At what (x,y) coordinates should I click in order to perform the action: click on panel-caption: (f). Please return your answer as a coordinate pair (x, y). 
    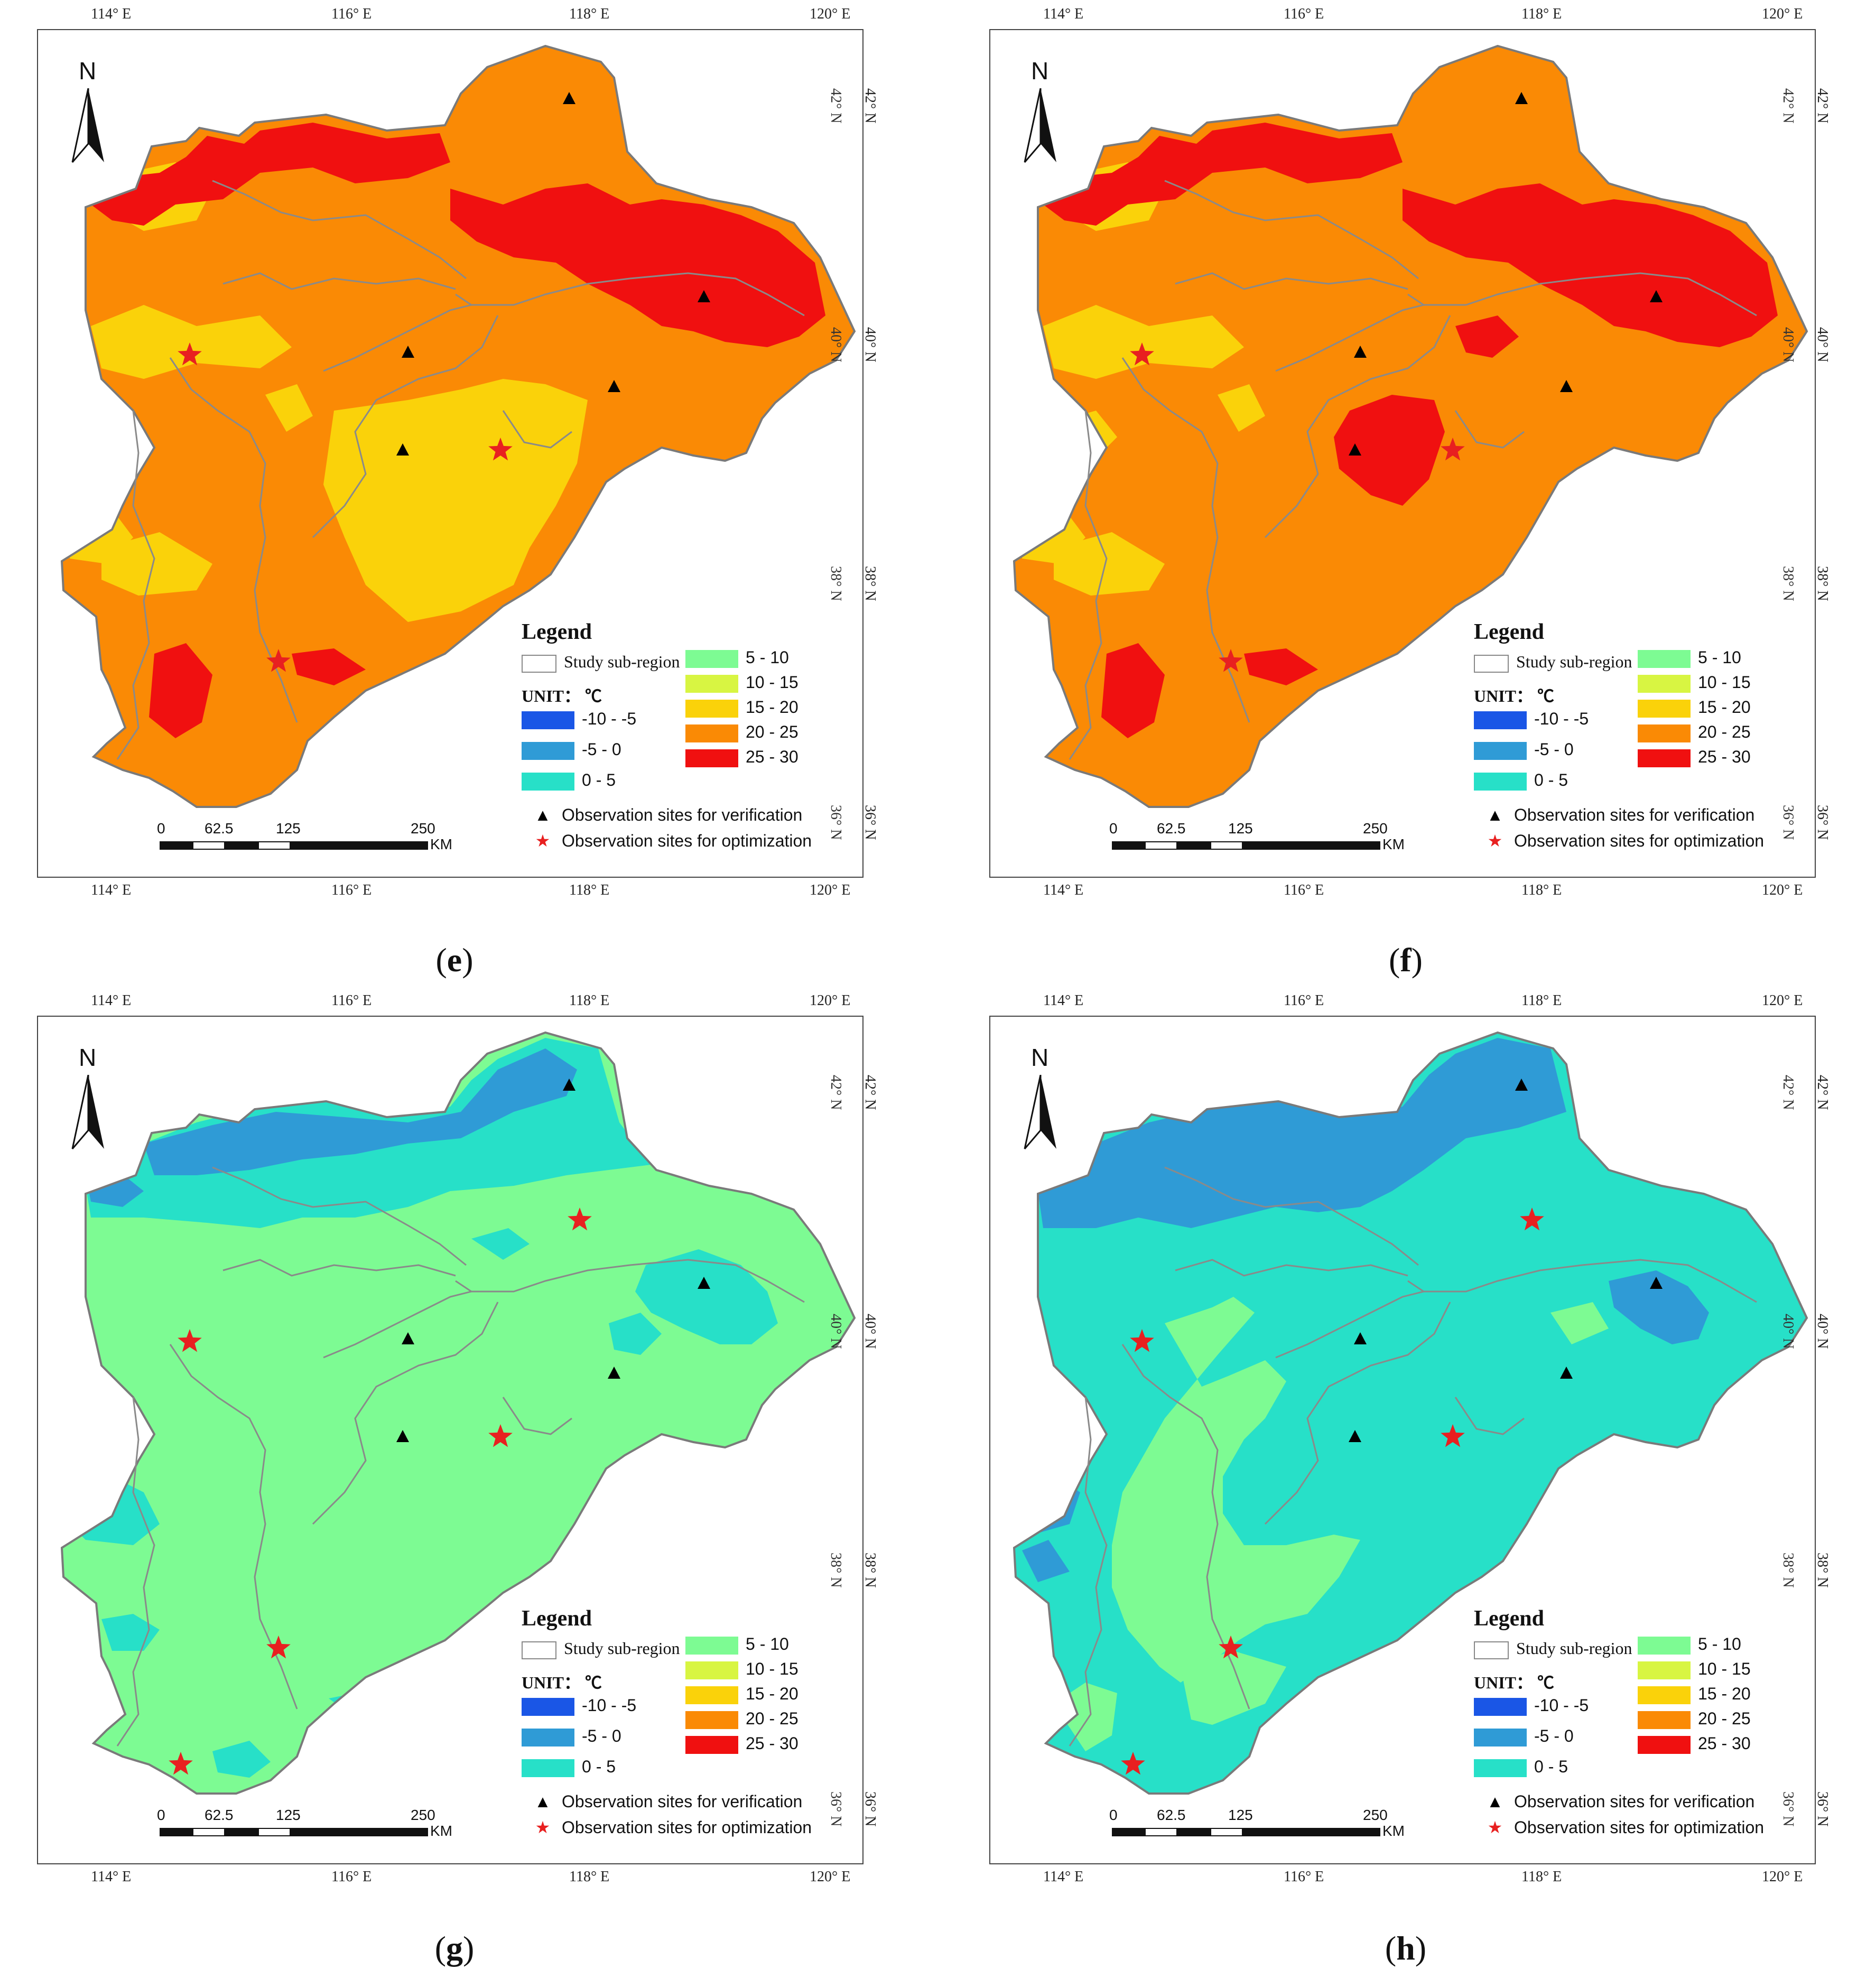
    Looking at the image, I should click on (1406, 960).